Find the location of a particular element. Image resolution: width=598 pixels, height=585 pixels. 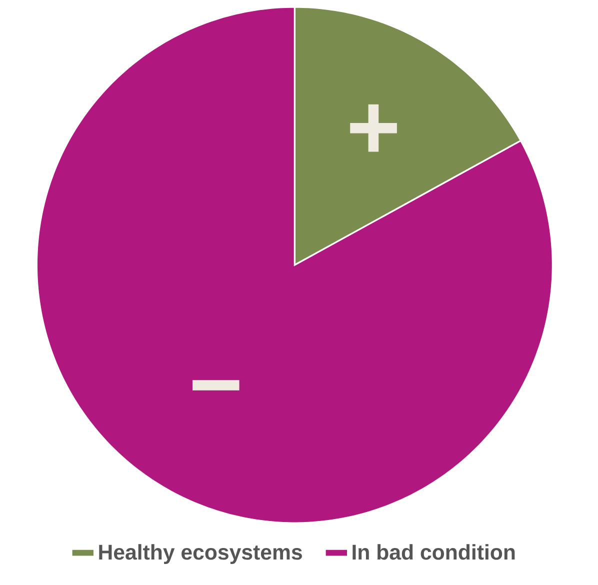

data-label: + is located at coordinates (373, 128).